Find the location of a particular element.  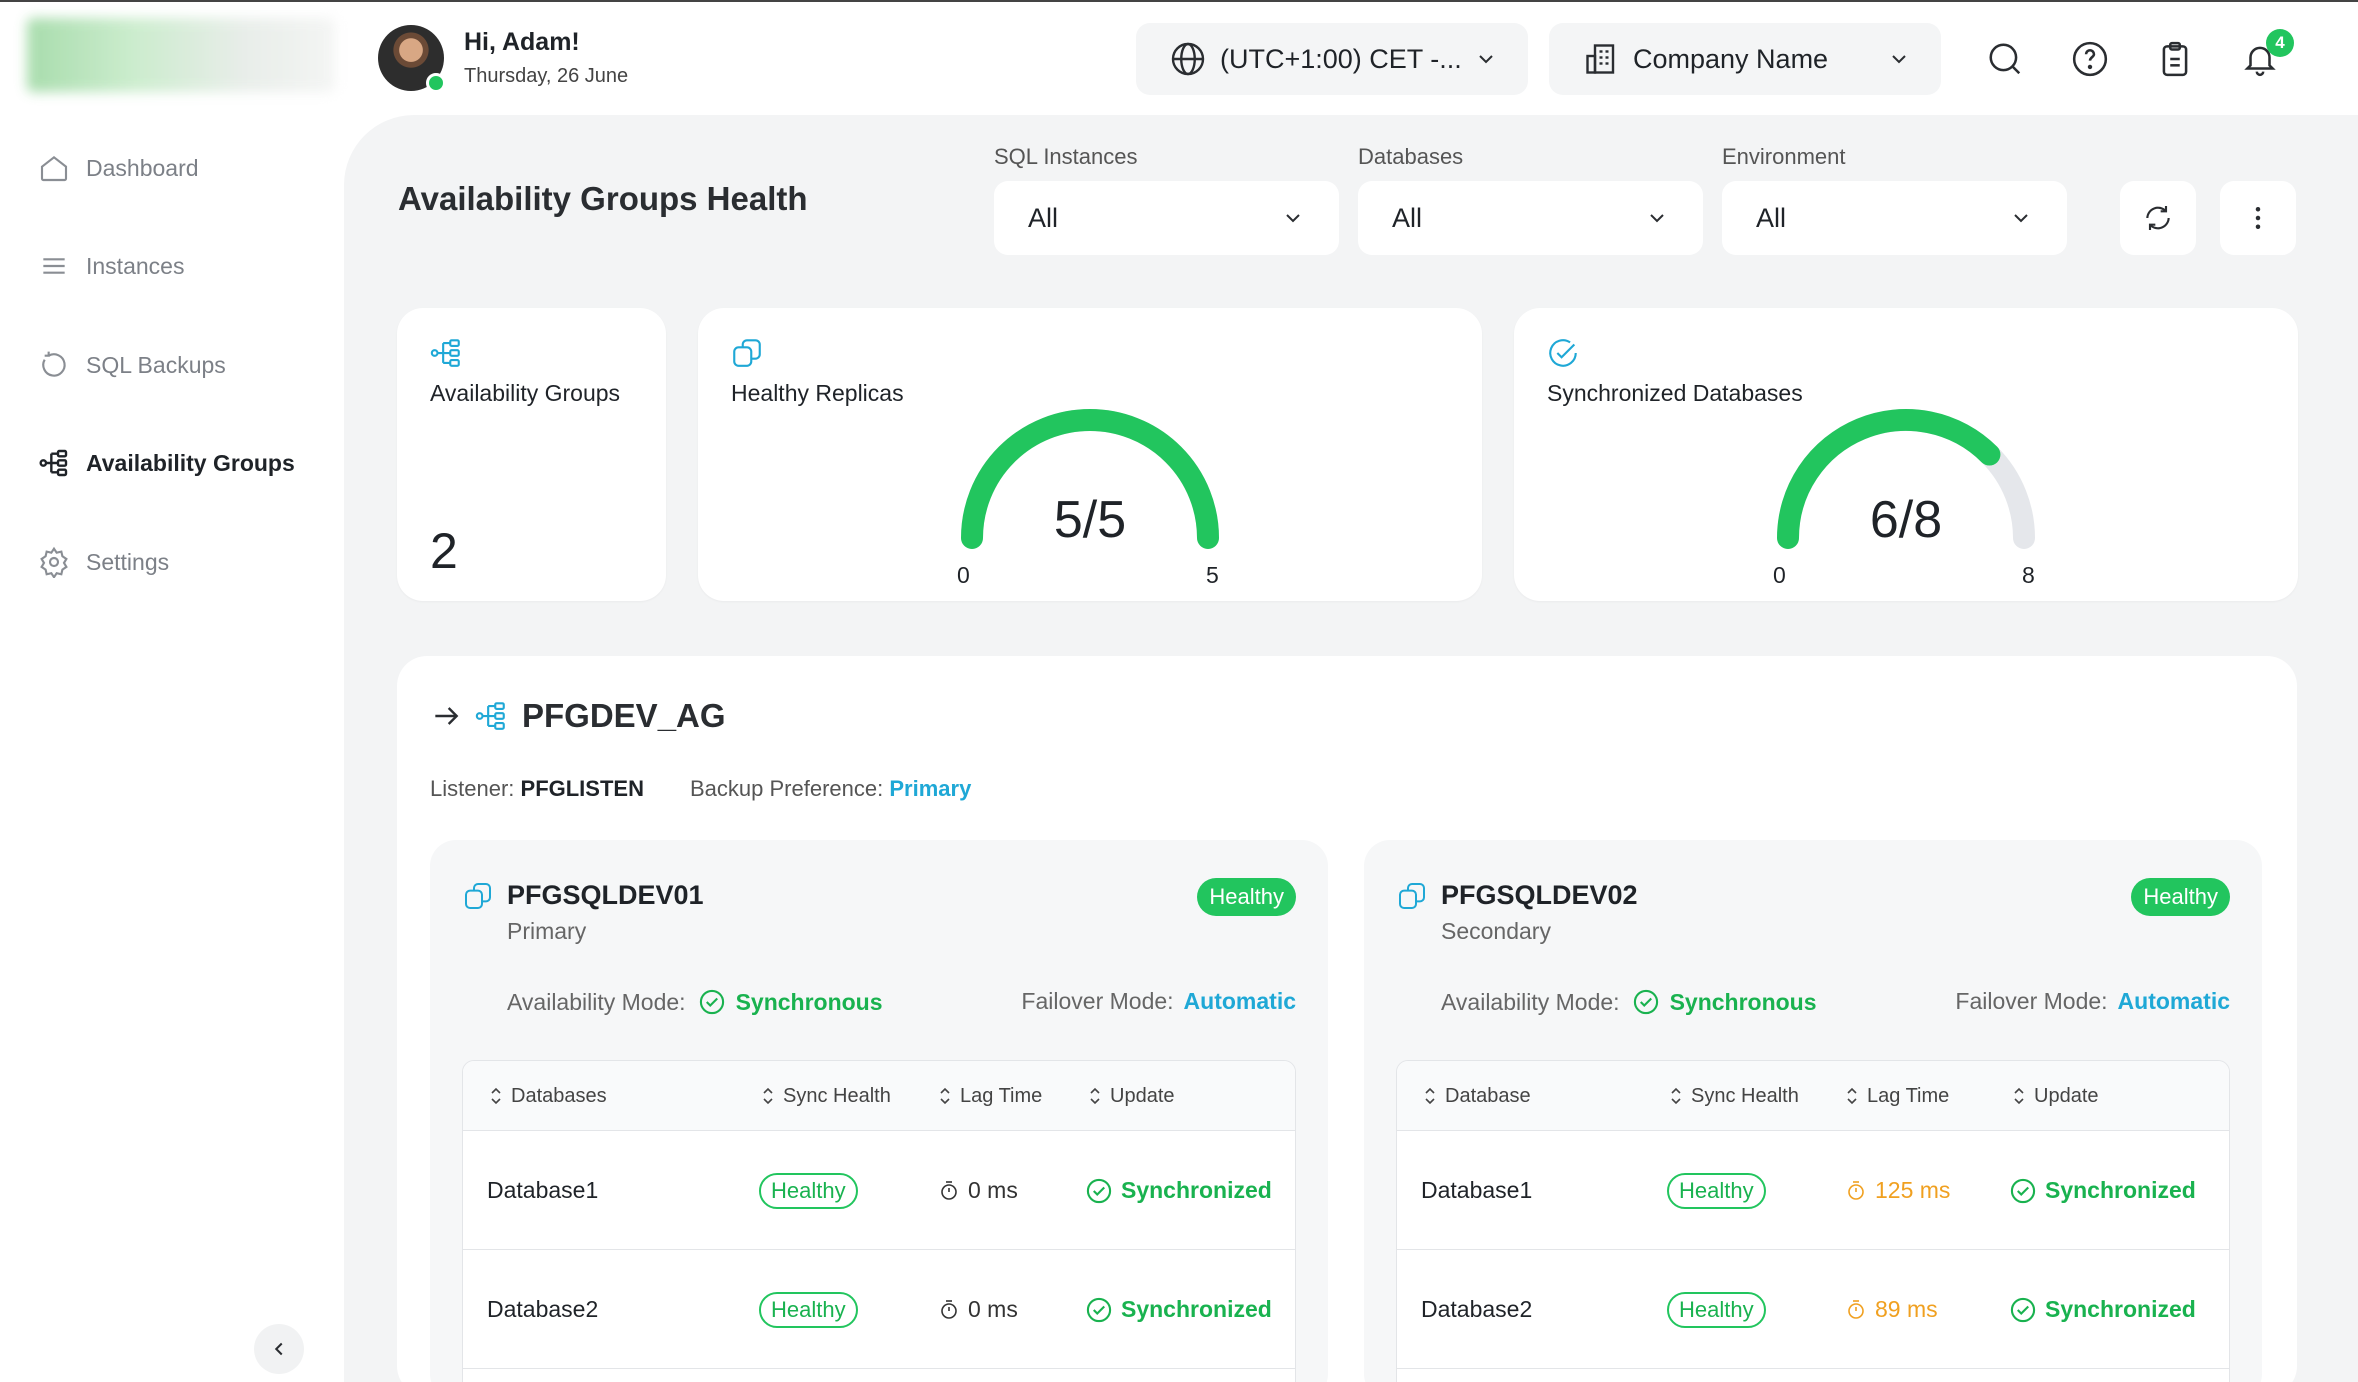

current-date: Thursday, 26 June is located at coordinates (546, 76).